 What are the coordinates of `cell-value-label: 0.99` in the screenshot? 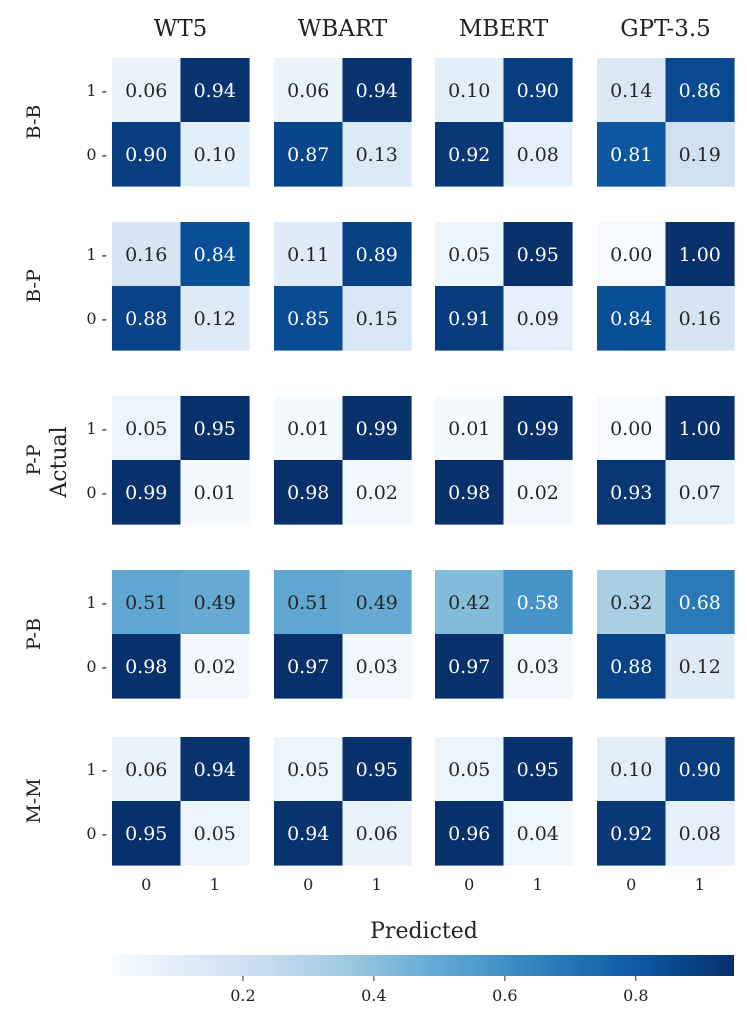 It's located at (377, 429).